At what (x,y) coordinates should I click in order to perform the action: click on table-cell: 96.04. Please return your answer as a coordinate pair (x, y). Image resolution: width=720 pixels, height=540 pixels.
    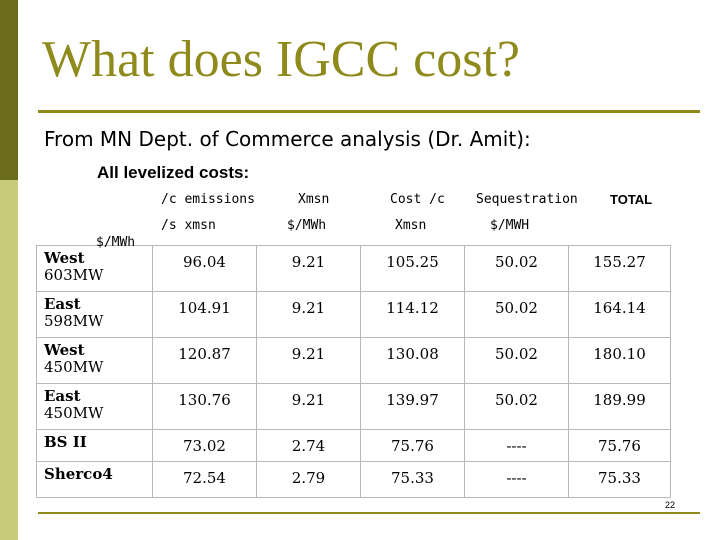
    Looking at the image, I should click on (204, 268).